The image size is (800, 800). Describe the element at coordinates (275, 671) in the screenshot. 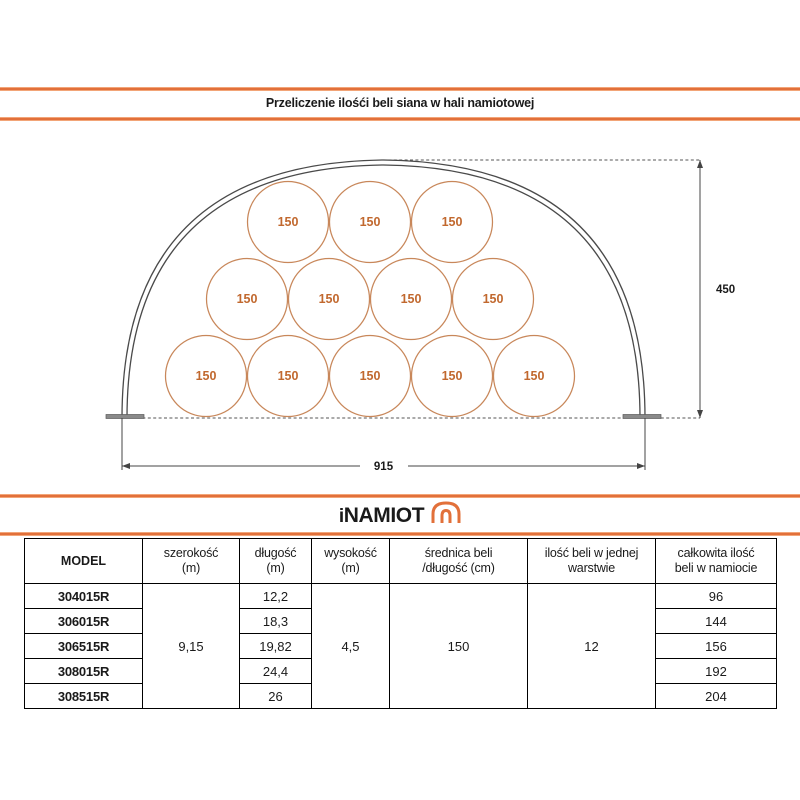

I see `cell-length: 24,4` at that location.